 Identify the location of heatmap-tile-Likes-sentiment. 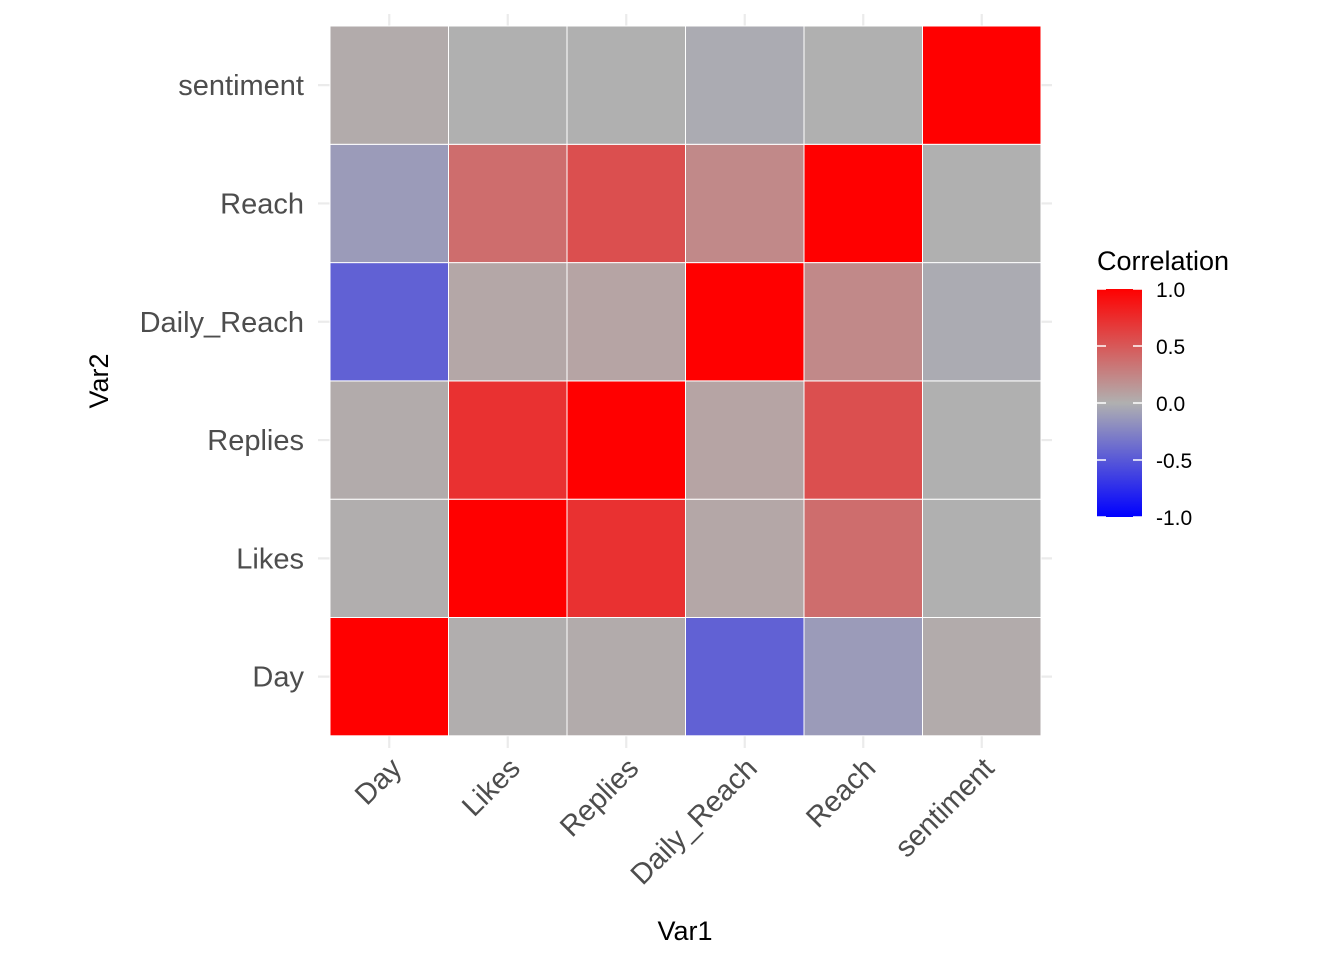
(508, 85).